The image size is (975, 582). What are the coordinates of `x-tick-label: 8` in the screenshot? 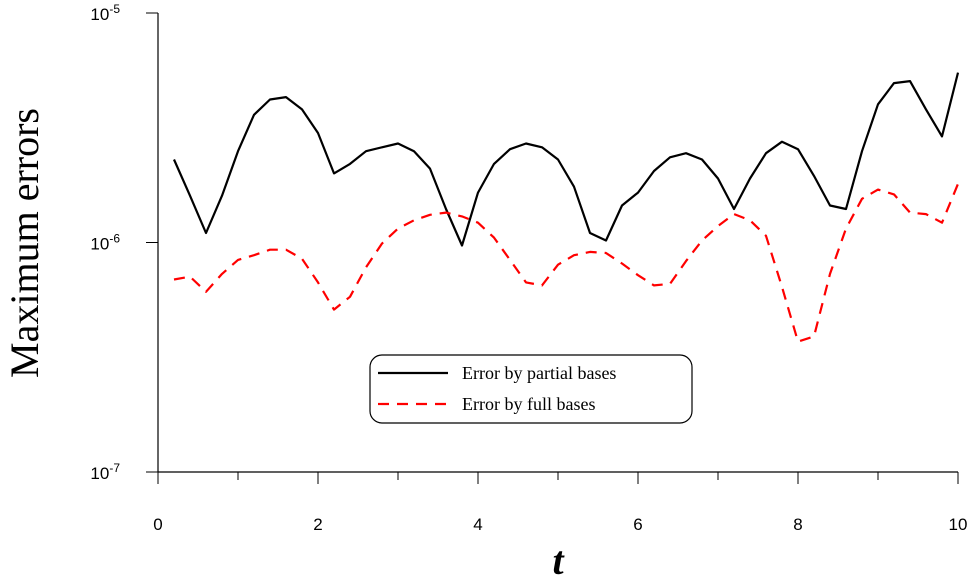 It's located at (797, 524).